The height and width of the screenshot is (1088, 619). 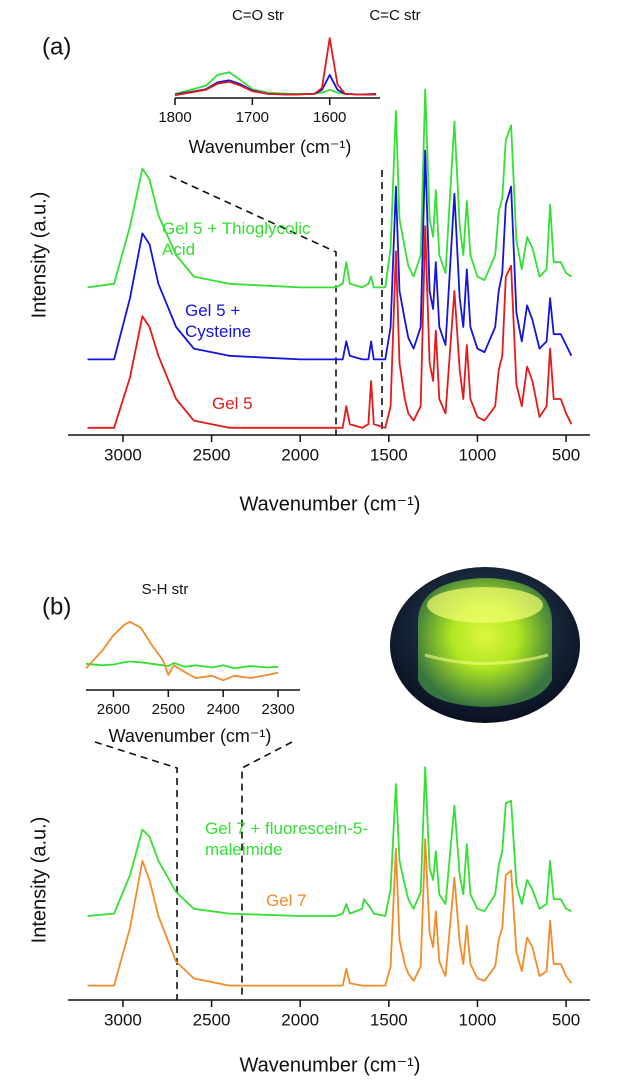 What do you see at coordinates (218, 321) in the screenshot?
I see `series-label: Gel 5 + Cysteine` at bounding box center [218, 321].